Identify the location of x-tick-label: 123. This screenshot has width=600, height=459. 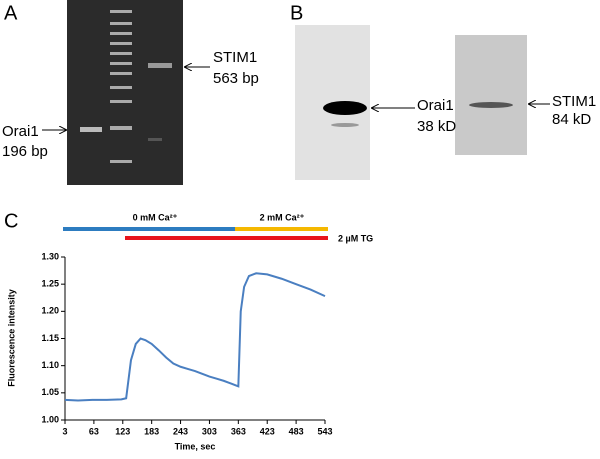
(122, 431).